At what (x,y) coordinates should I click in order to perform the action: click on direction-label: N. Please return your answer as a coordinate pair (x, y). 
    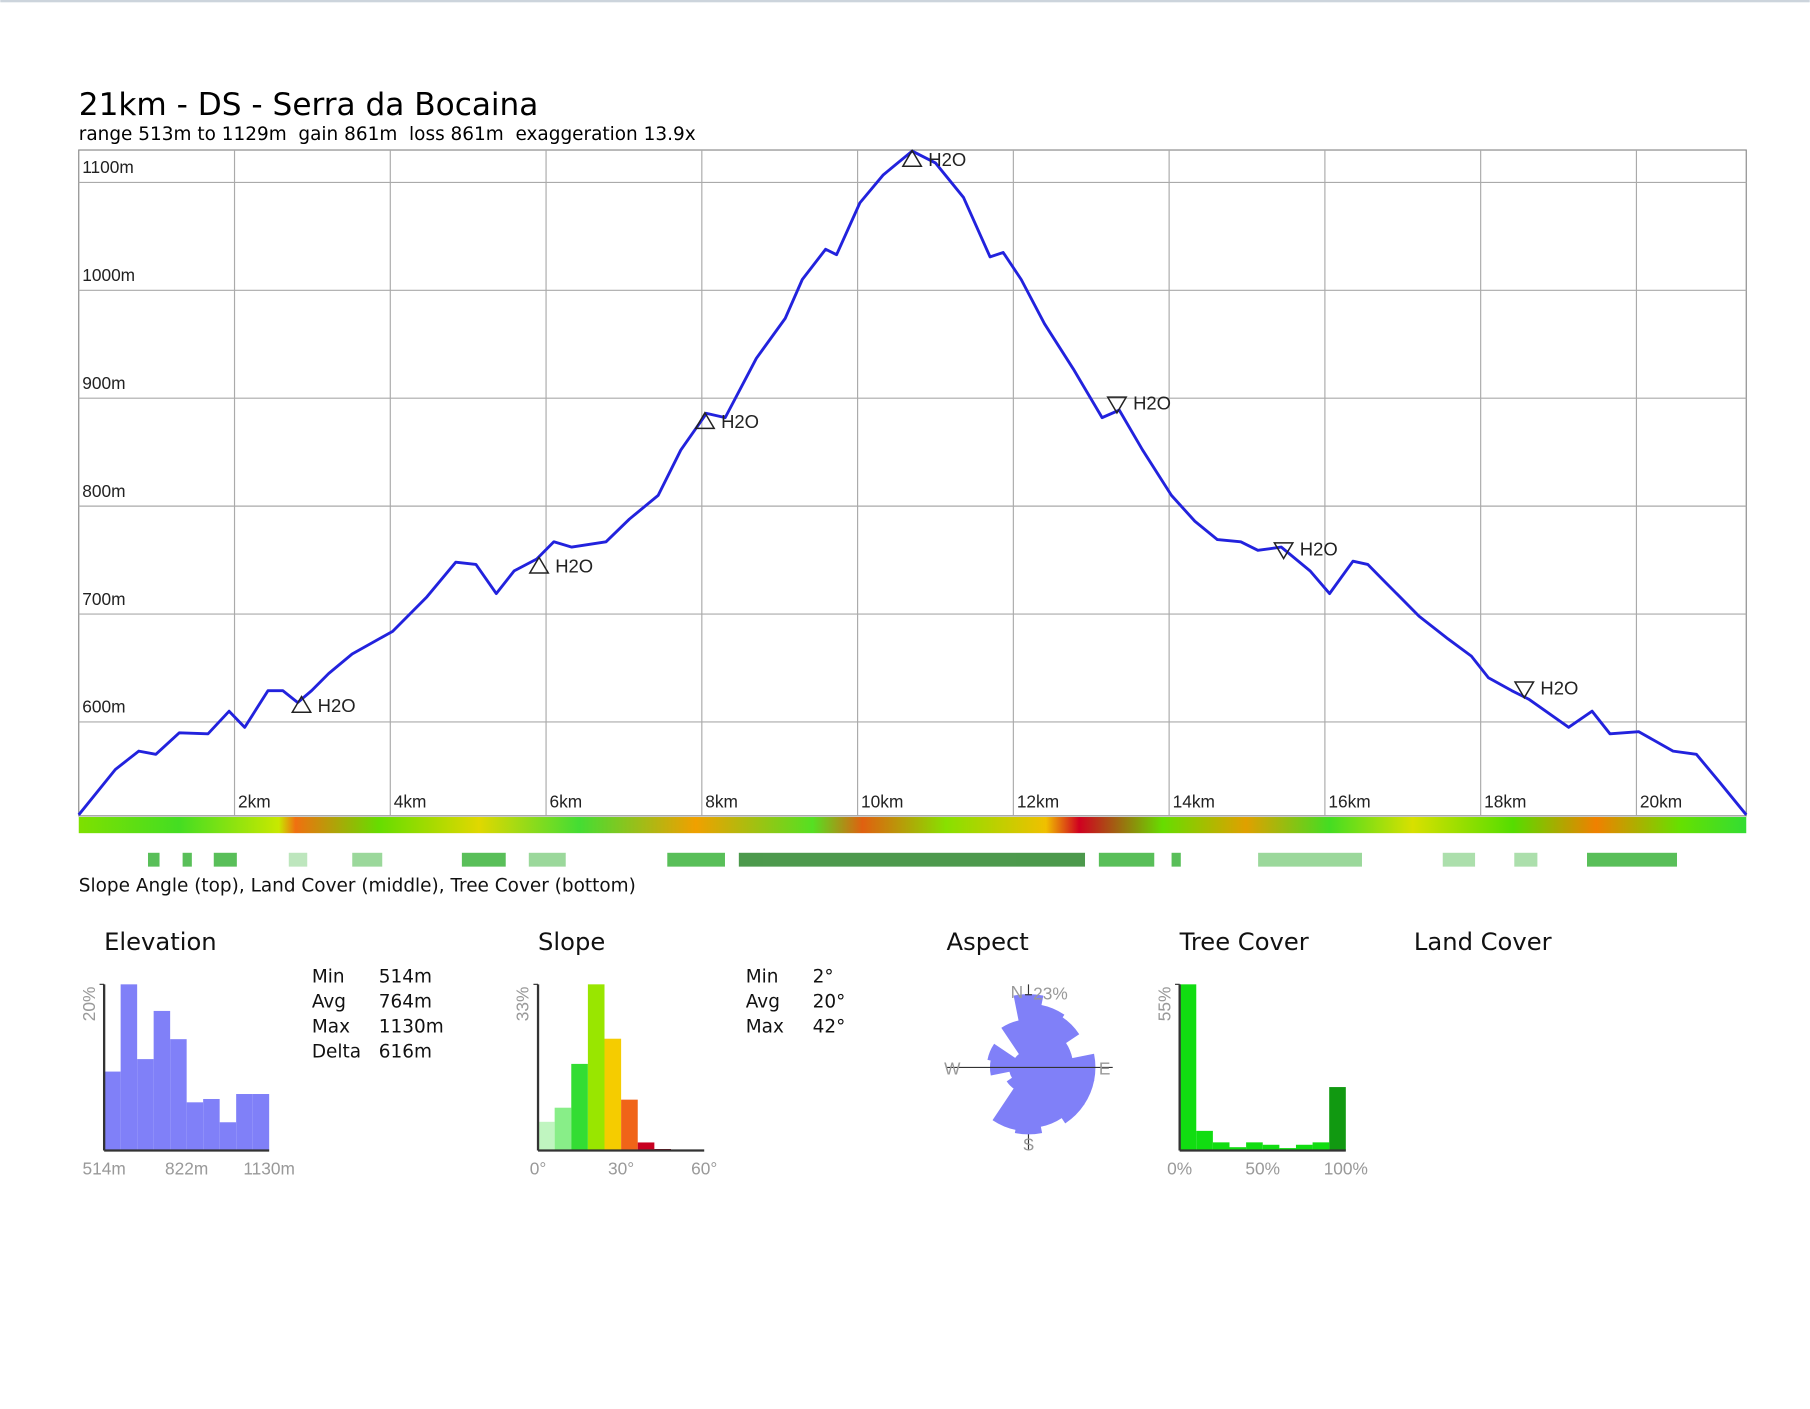
    Looking at the image, I should click on (1017, 992).